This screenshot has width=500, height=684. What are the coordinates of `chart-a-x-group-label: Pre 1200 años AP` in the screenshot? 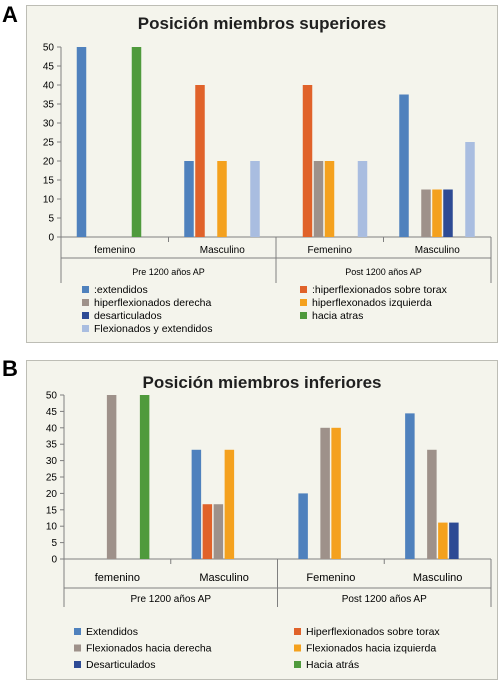 It's located at (168, 272).